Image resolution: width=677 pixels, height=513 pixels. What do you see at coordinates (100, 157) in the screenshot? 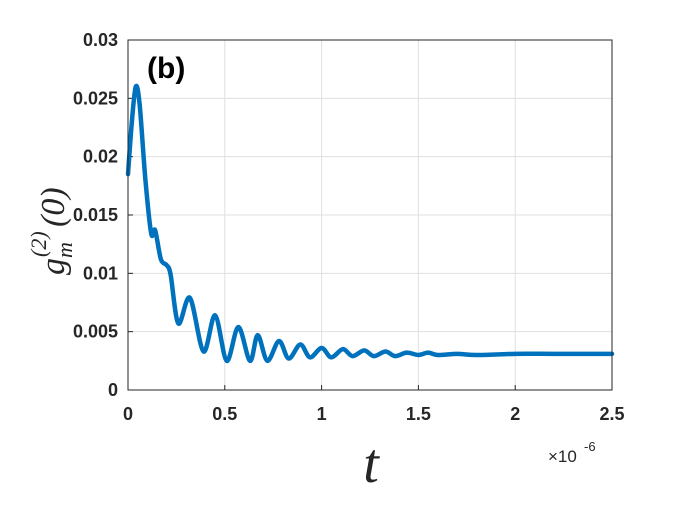
I see `y-tick-label: 0.02` at bounding box center [100, 157].